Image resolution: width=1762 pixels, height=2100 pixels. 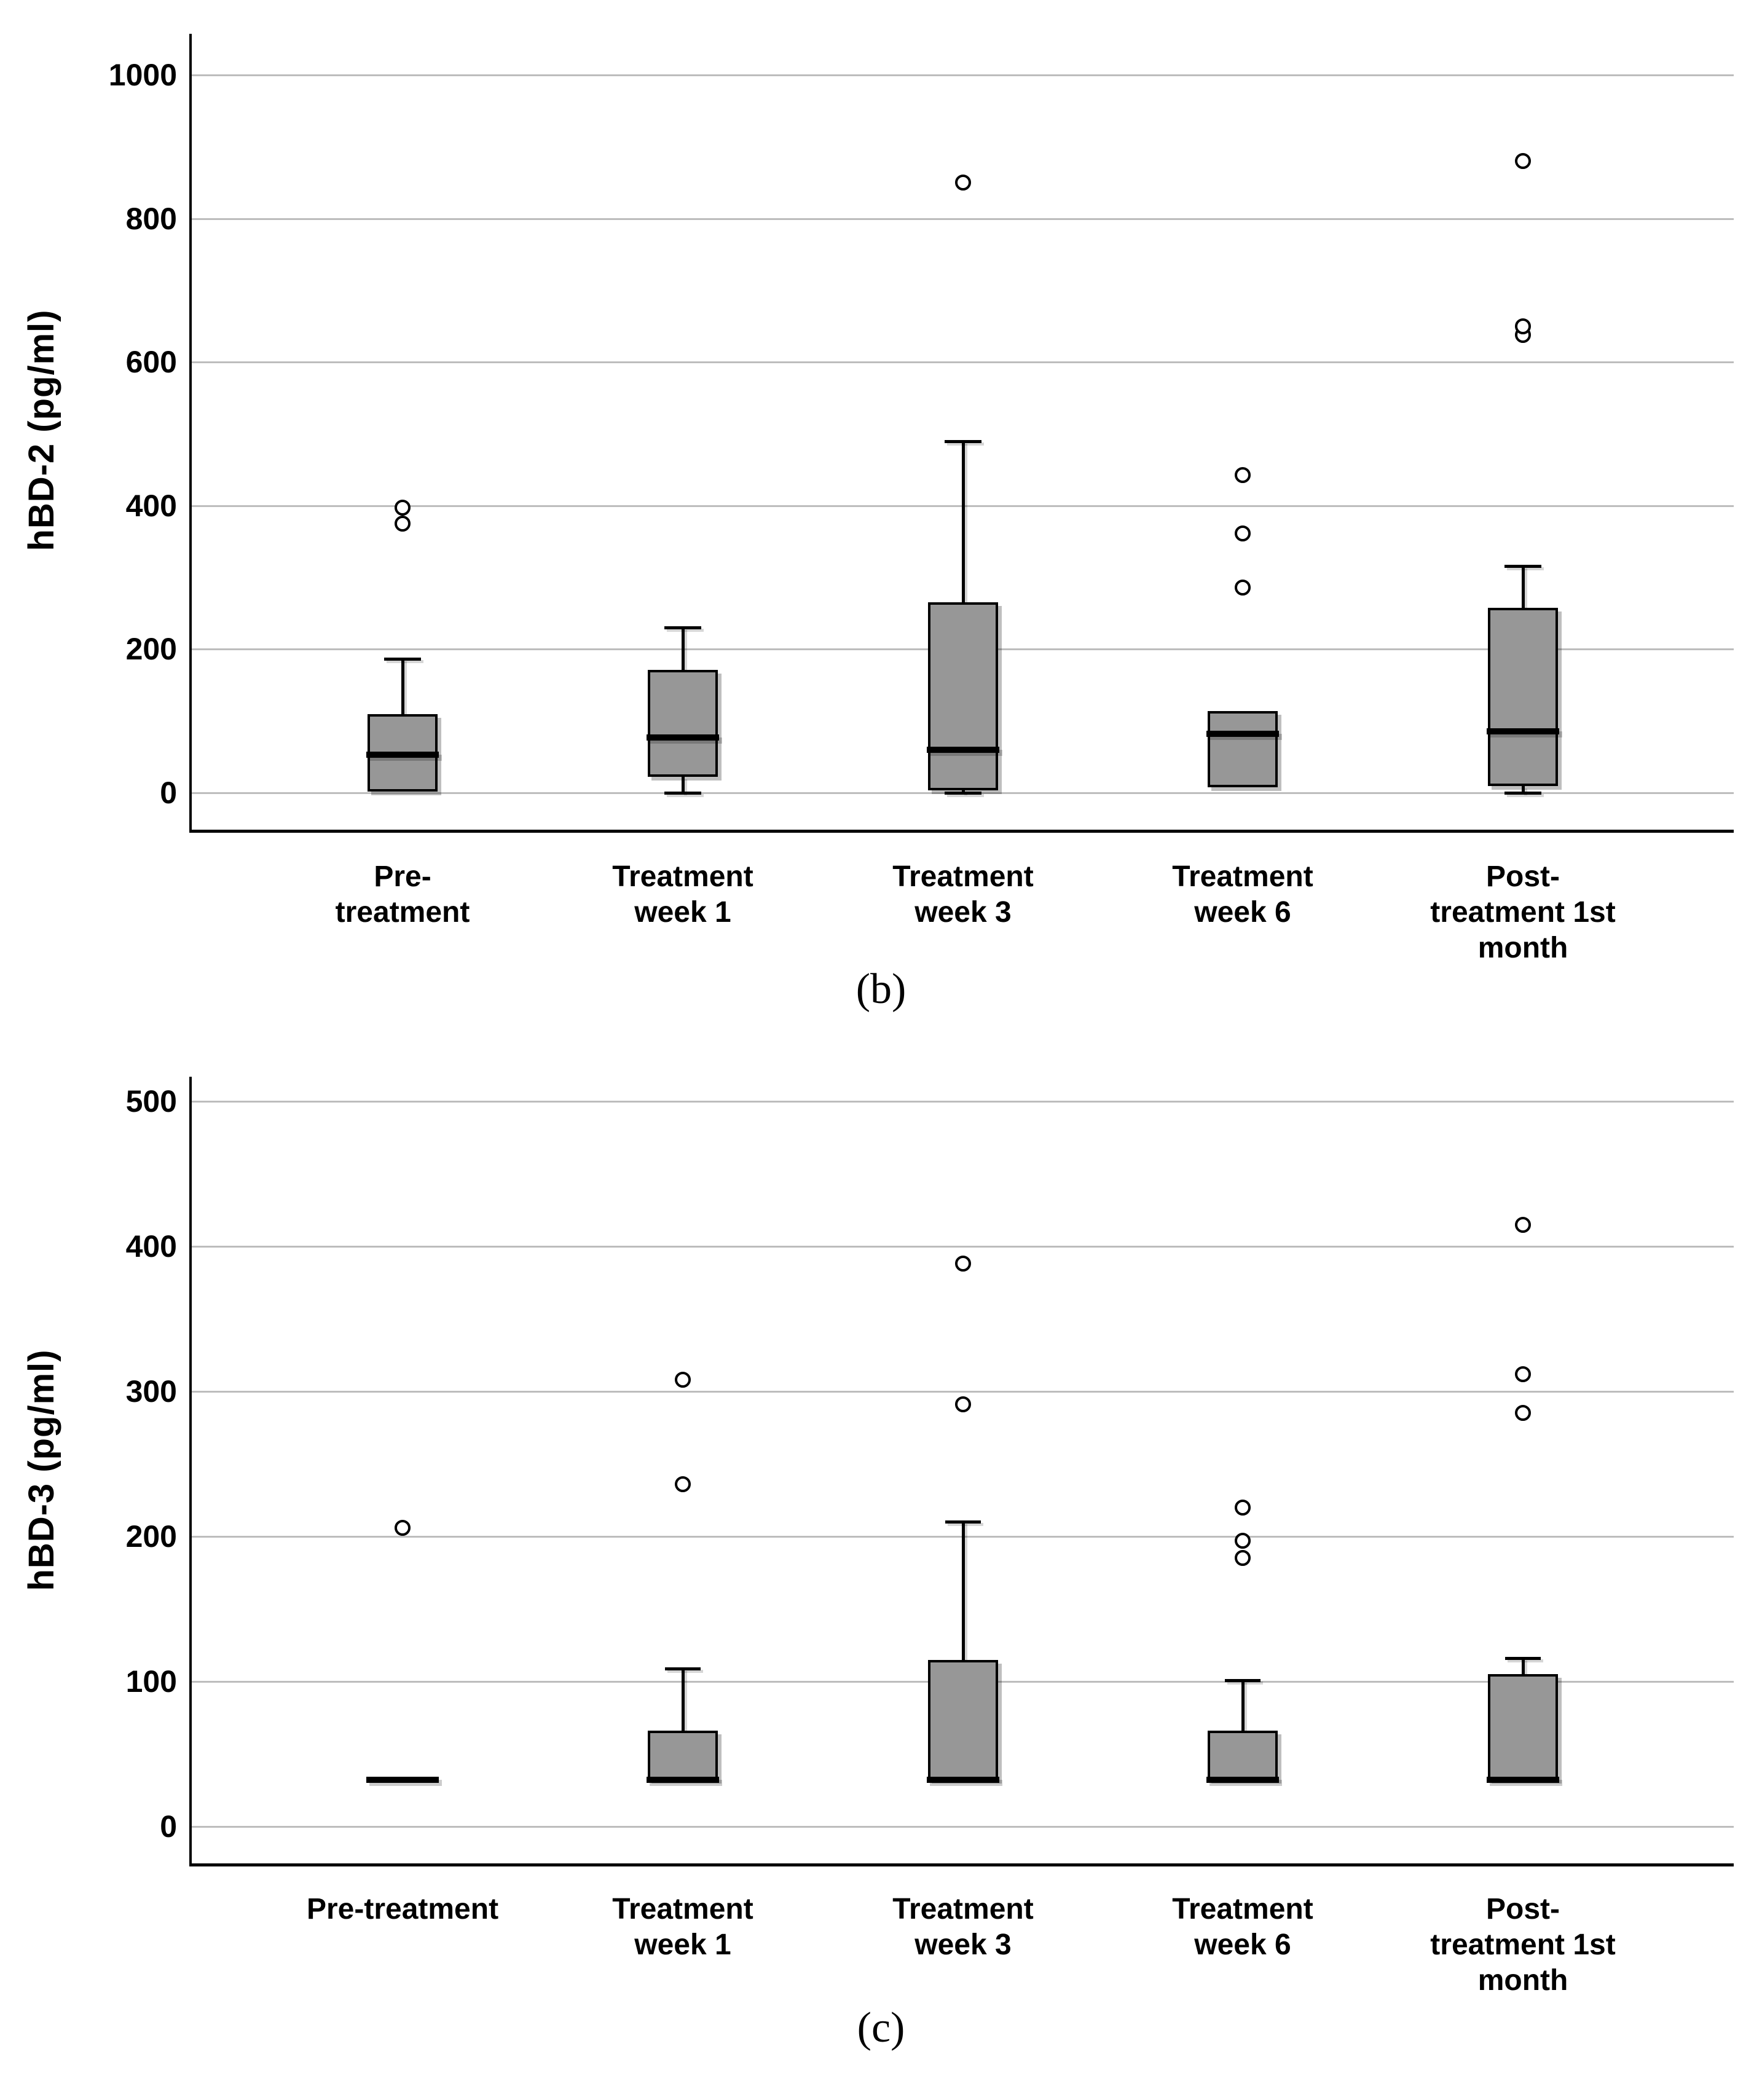 What do you see at coordinates (403, 895) in the screenshot?
I see `x-category-label: Pre- treatment` at bounding box center [403, 895].